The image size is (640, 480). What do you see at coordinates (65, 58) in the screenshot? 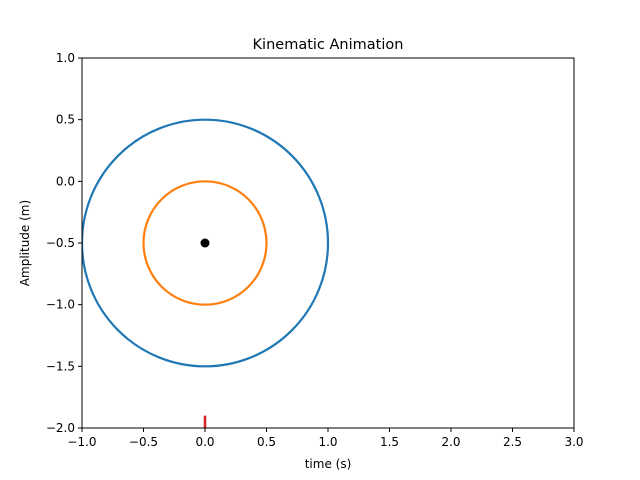
I see `y-tick-label: 1.0` at bounding box center [65, 58].